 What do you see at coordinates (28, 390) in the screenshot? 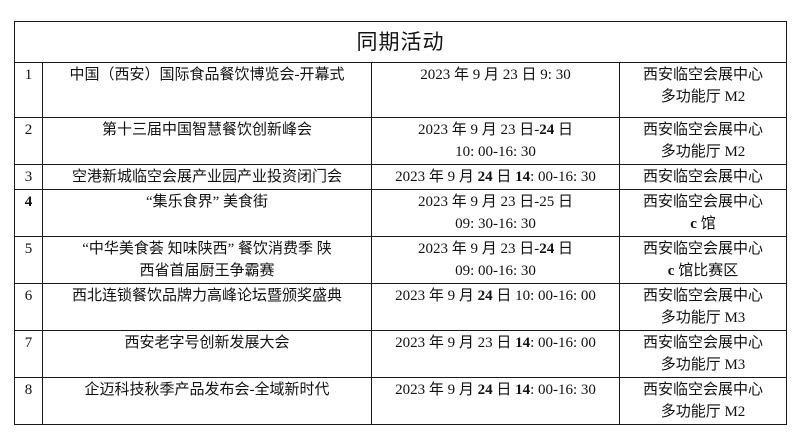
I see `cell-line: 8` at bounding box center [28, 390].